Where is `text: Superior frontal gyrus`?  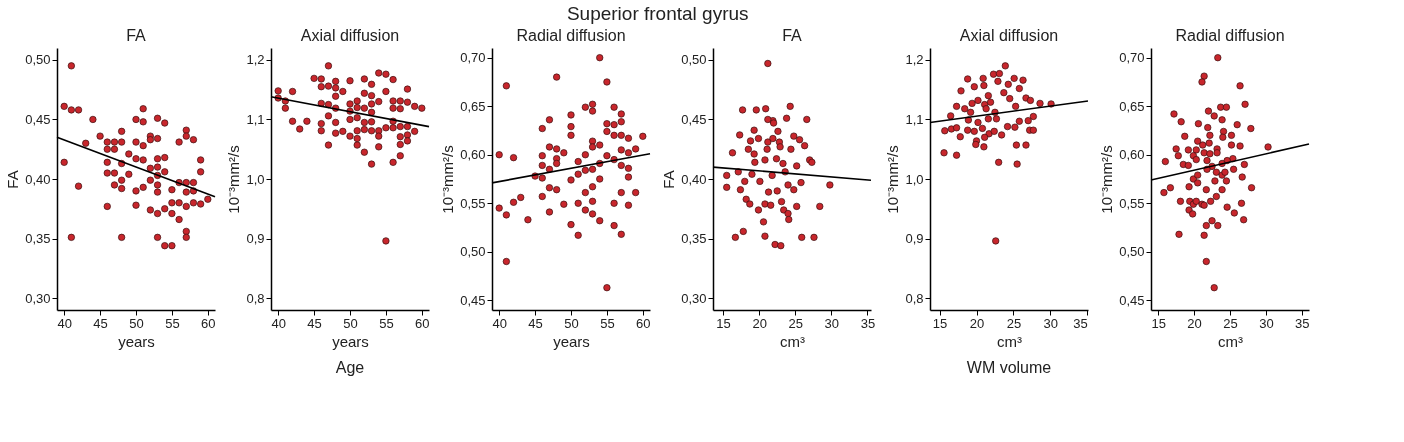 text: Superior frontal gyrus is located at coordinates (657, 13).